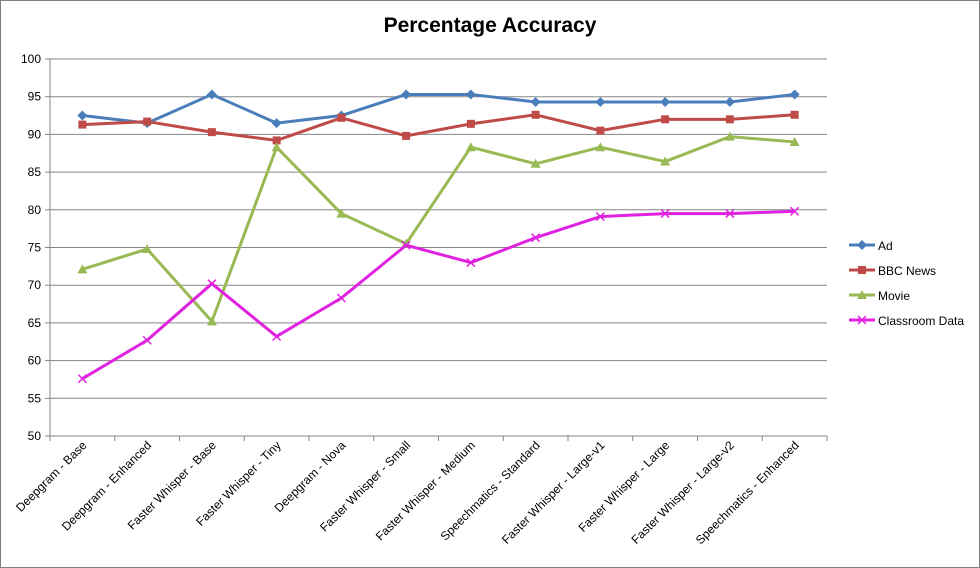 This screenshot has width=980, height=568. I want to click on y-tick-label: 55, so click(35, 398).